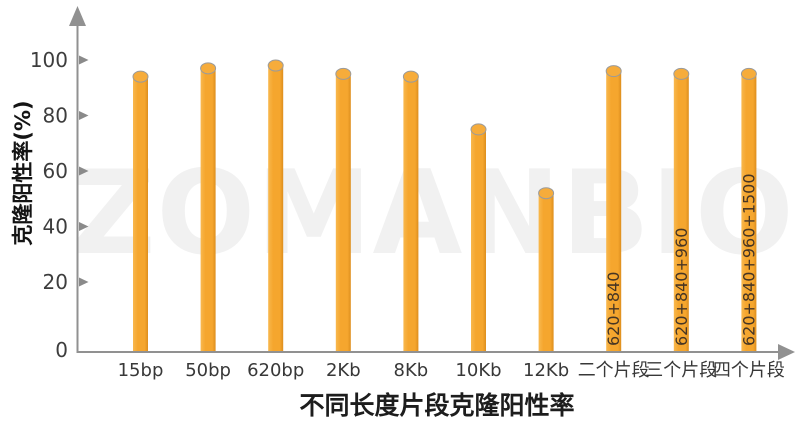 Image resolution: width=800 pixels, height=423 pixels. What do you see at coordinates (478, 370) in the screenshot?
I see `x-category-label: 10Kb` at bounding box center [478, 370].